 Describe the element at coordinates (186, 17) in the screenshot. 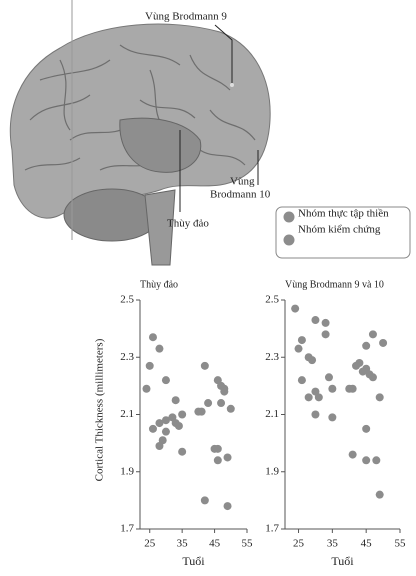

I see `region-label: Vùng Brodmann 9` at that location.